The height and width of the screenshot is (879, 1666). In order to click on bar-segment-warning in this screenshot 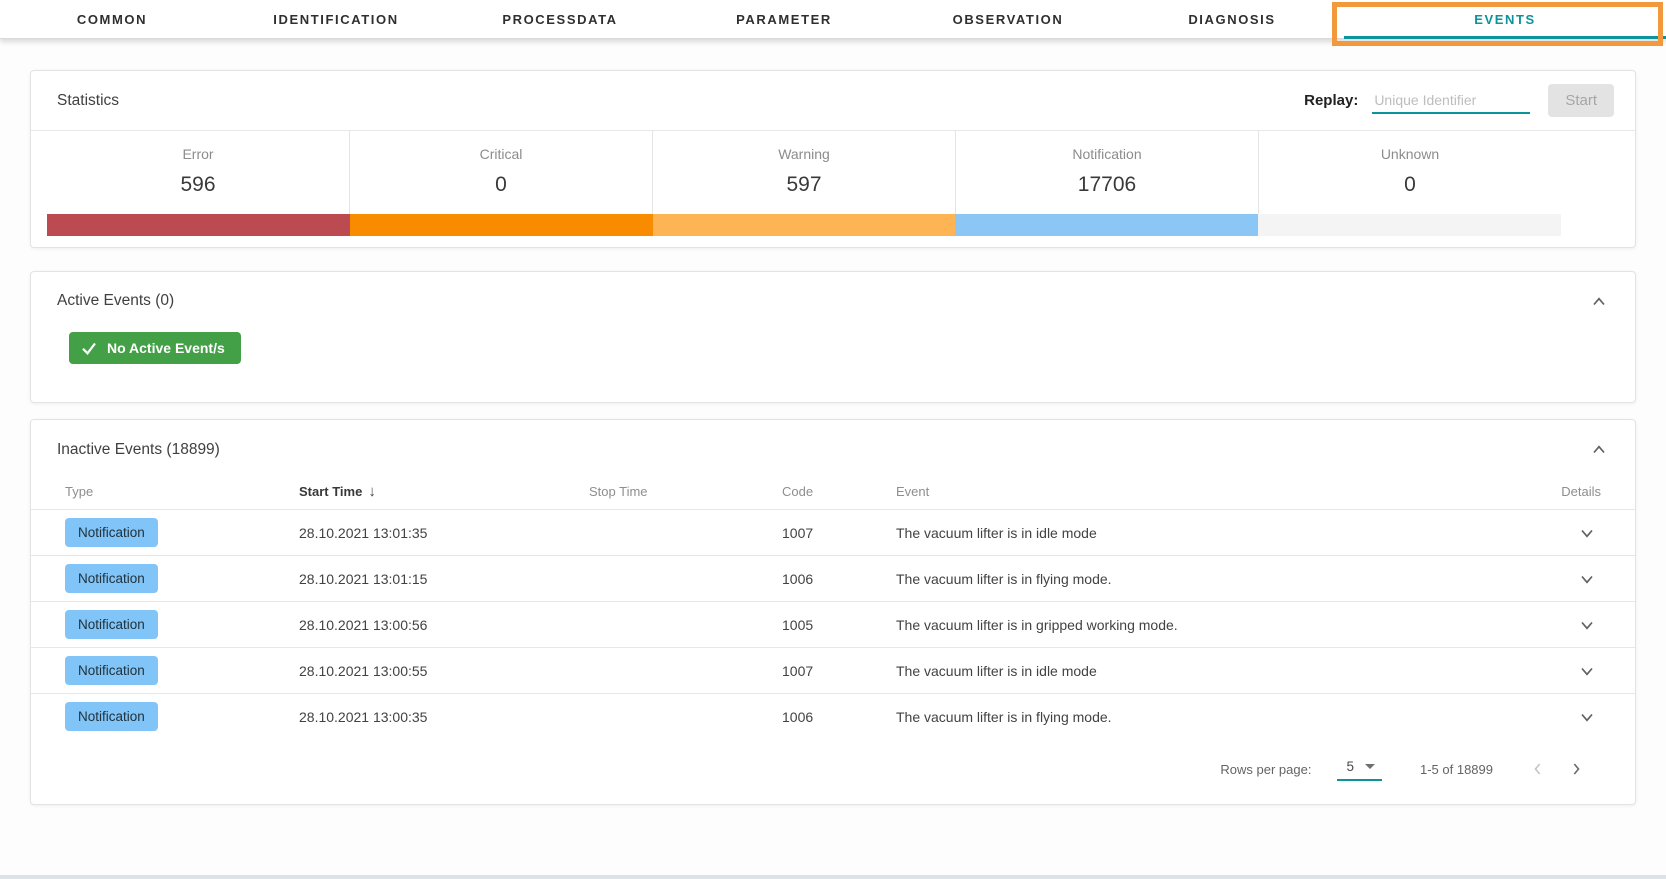, I will do `click(804, 225)`.